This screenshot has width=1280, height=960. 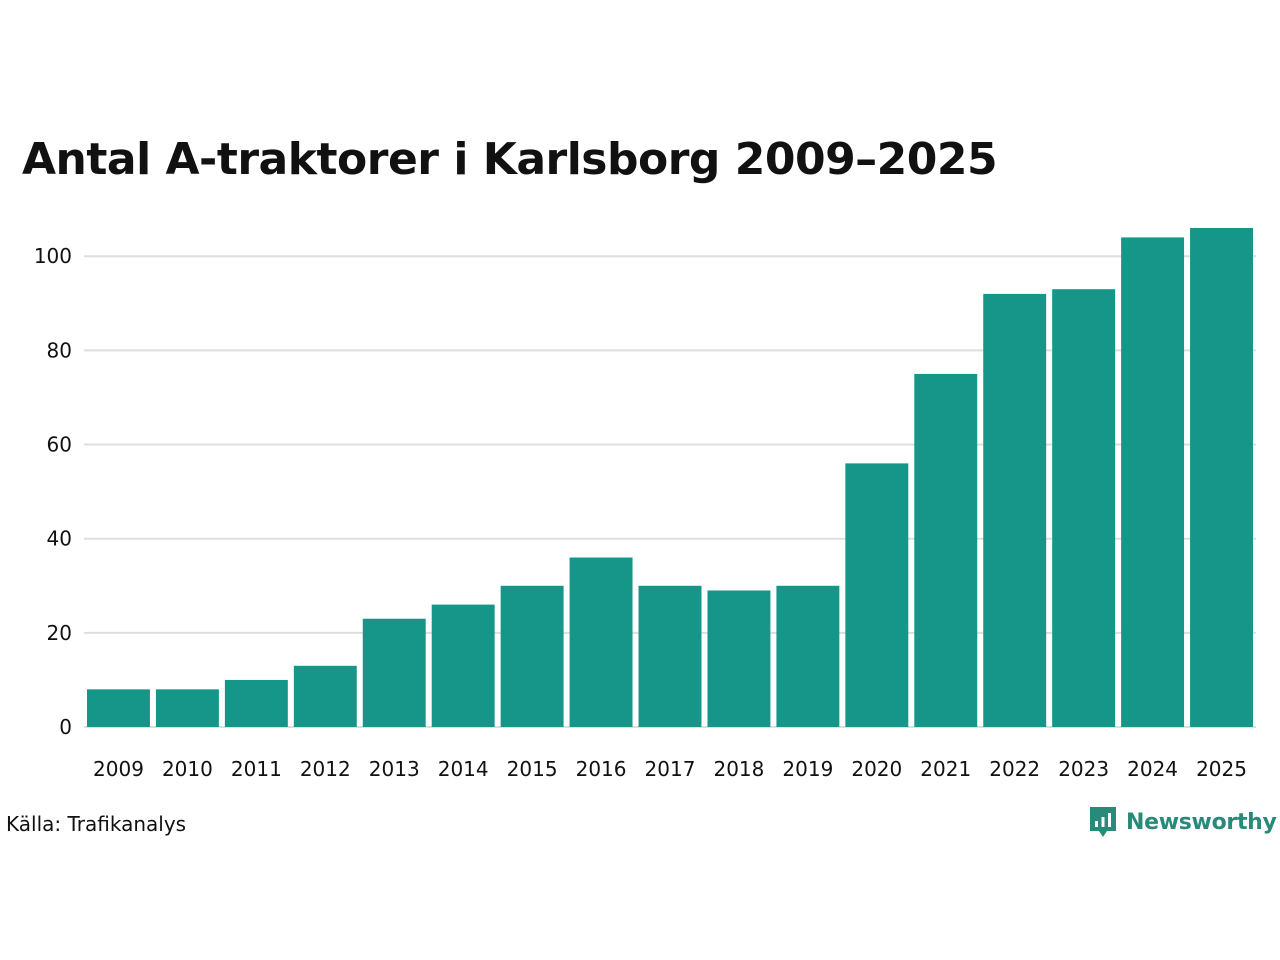 I want to click on bar-2023, so click(x=1084, y=508).